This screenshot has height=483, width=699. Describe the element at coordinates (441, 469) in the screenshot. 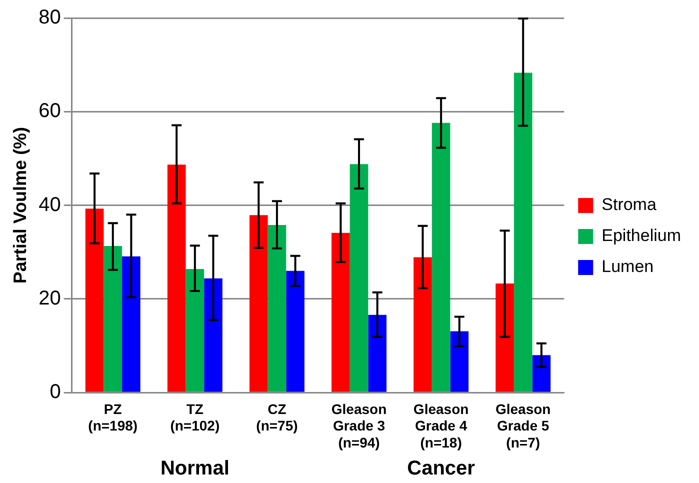

I see `text: Cancer` at that location.